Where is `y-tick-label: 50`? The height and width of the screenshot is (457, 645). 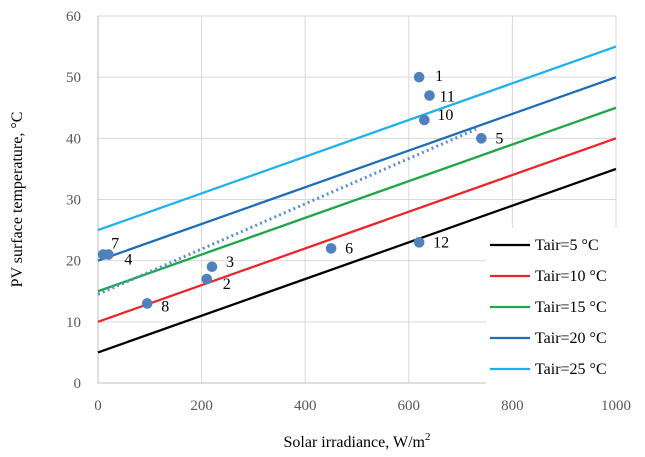
y-tick-label: 50 is located at coordinates (73, 78).